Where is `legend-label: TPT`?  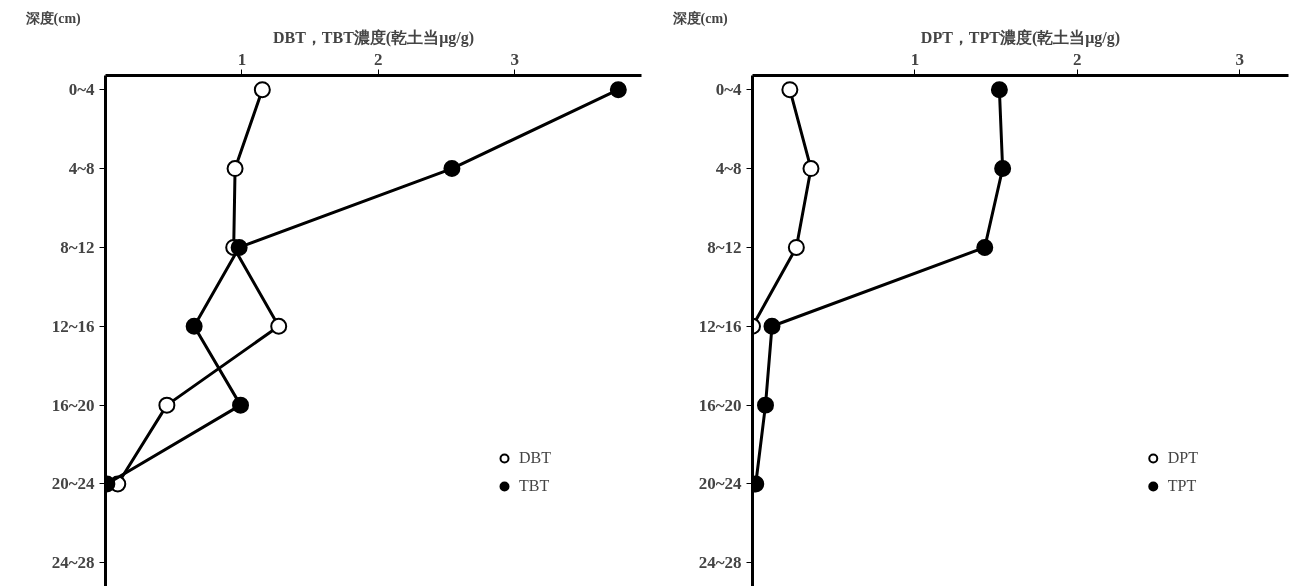
legend-label: TPT is located at coordinates (1182, 486).